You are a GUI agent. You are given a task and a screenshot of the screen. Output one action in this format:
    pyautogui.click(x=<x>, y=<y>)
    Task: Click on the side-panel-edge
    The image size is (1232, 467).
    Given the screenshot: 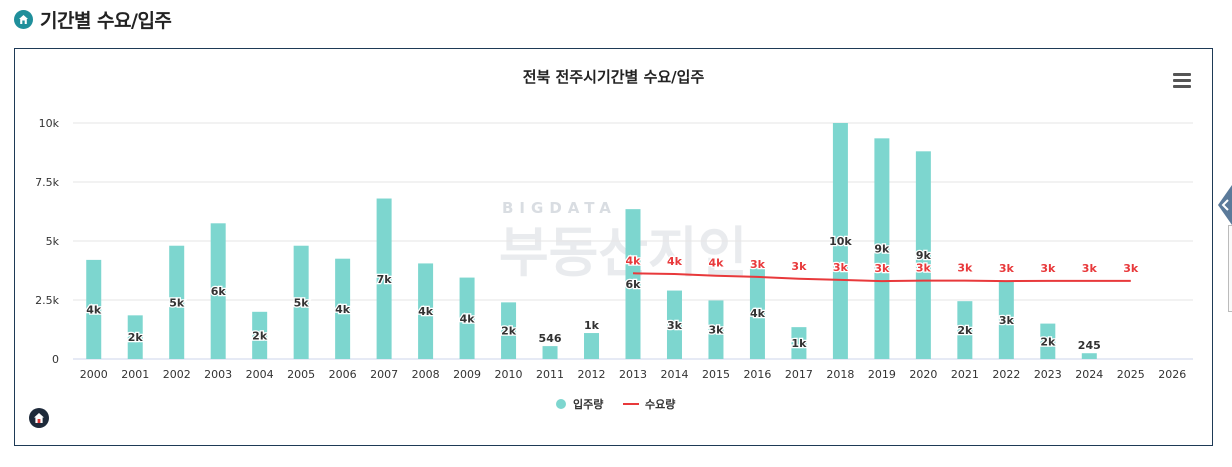 What is the action you would take?
    pyautogui.click(x=1230, y=268)
    